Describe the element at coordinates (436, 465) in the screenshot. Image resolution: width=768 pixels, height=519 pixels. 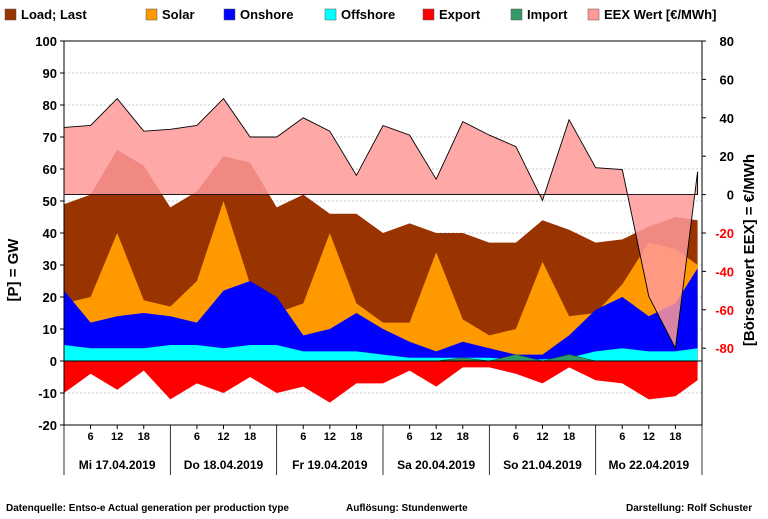
I see `day-label: Sa 20.04.2019` at that location.